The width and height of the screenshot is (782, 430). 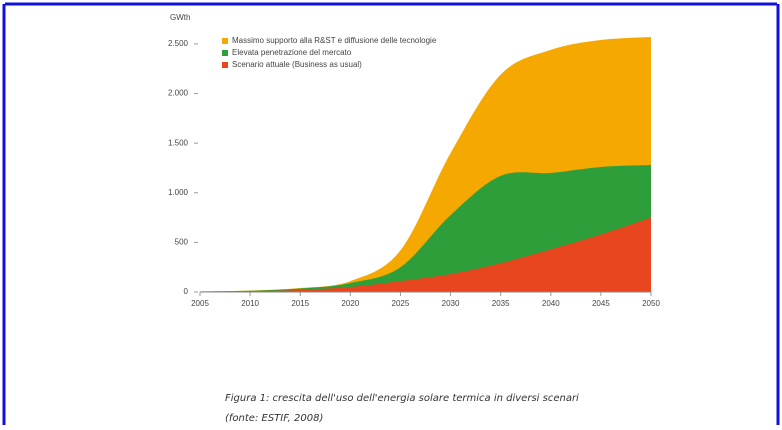 What do you see at coordinates (178, 93) in the screenshot?
I see `y-tick-label: 2.000` at bounding box center [178, 93].